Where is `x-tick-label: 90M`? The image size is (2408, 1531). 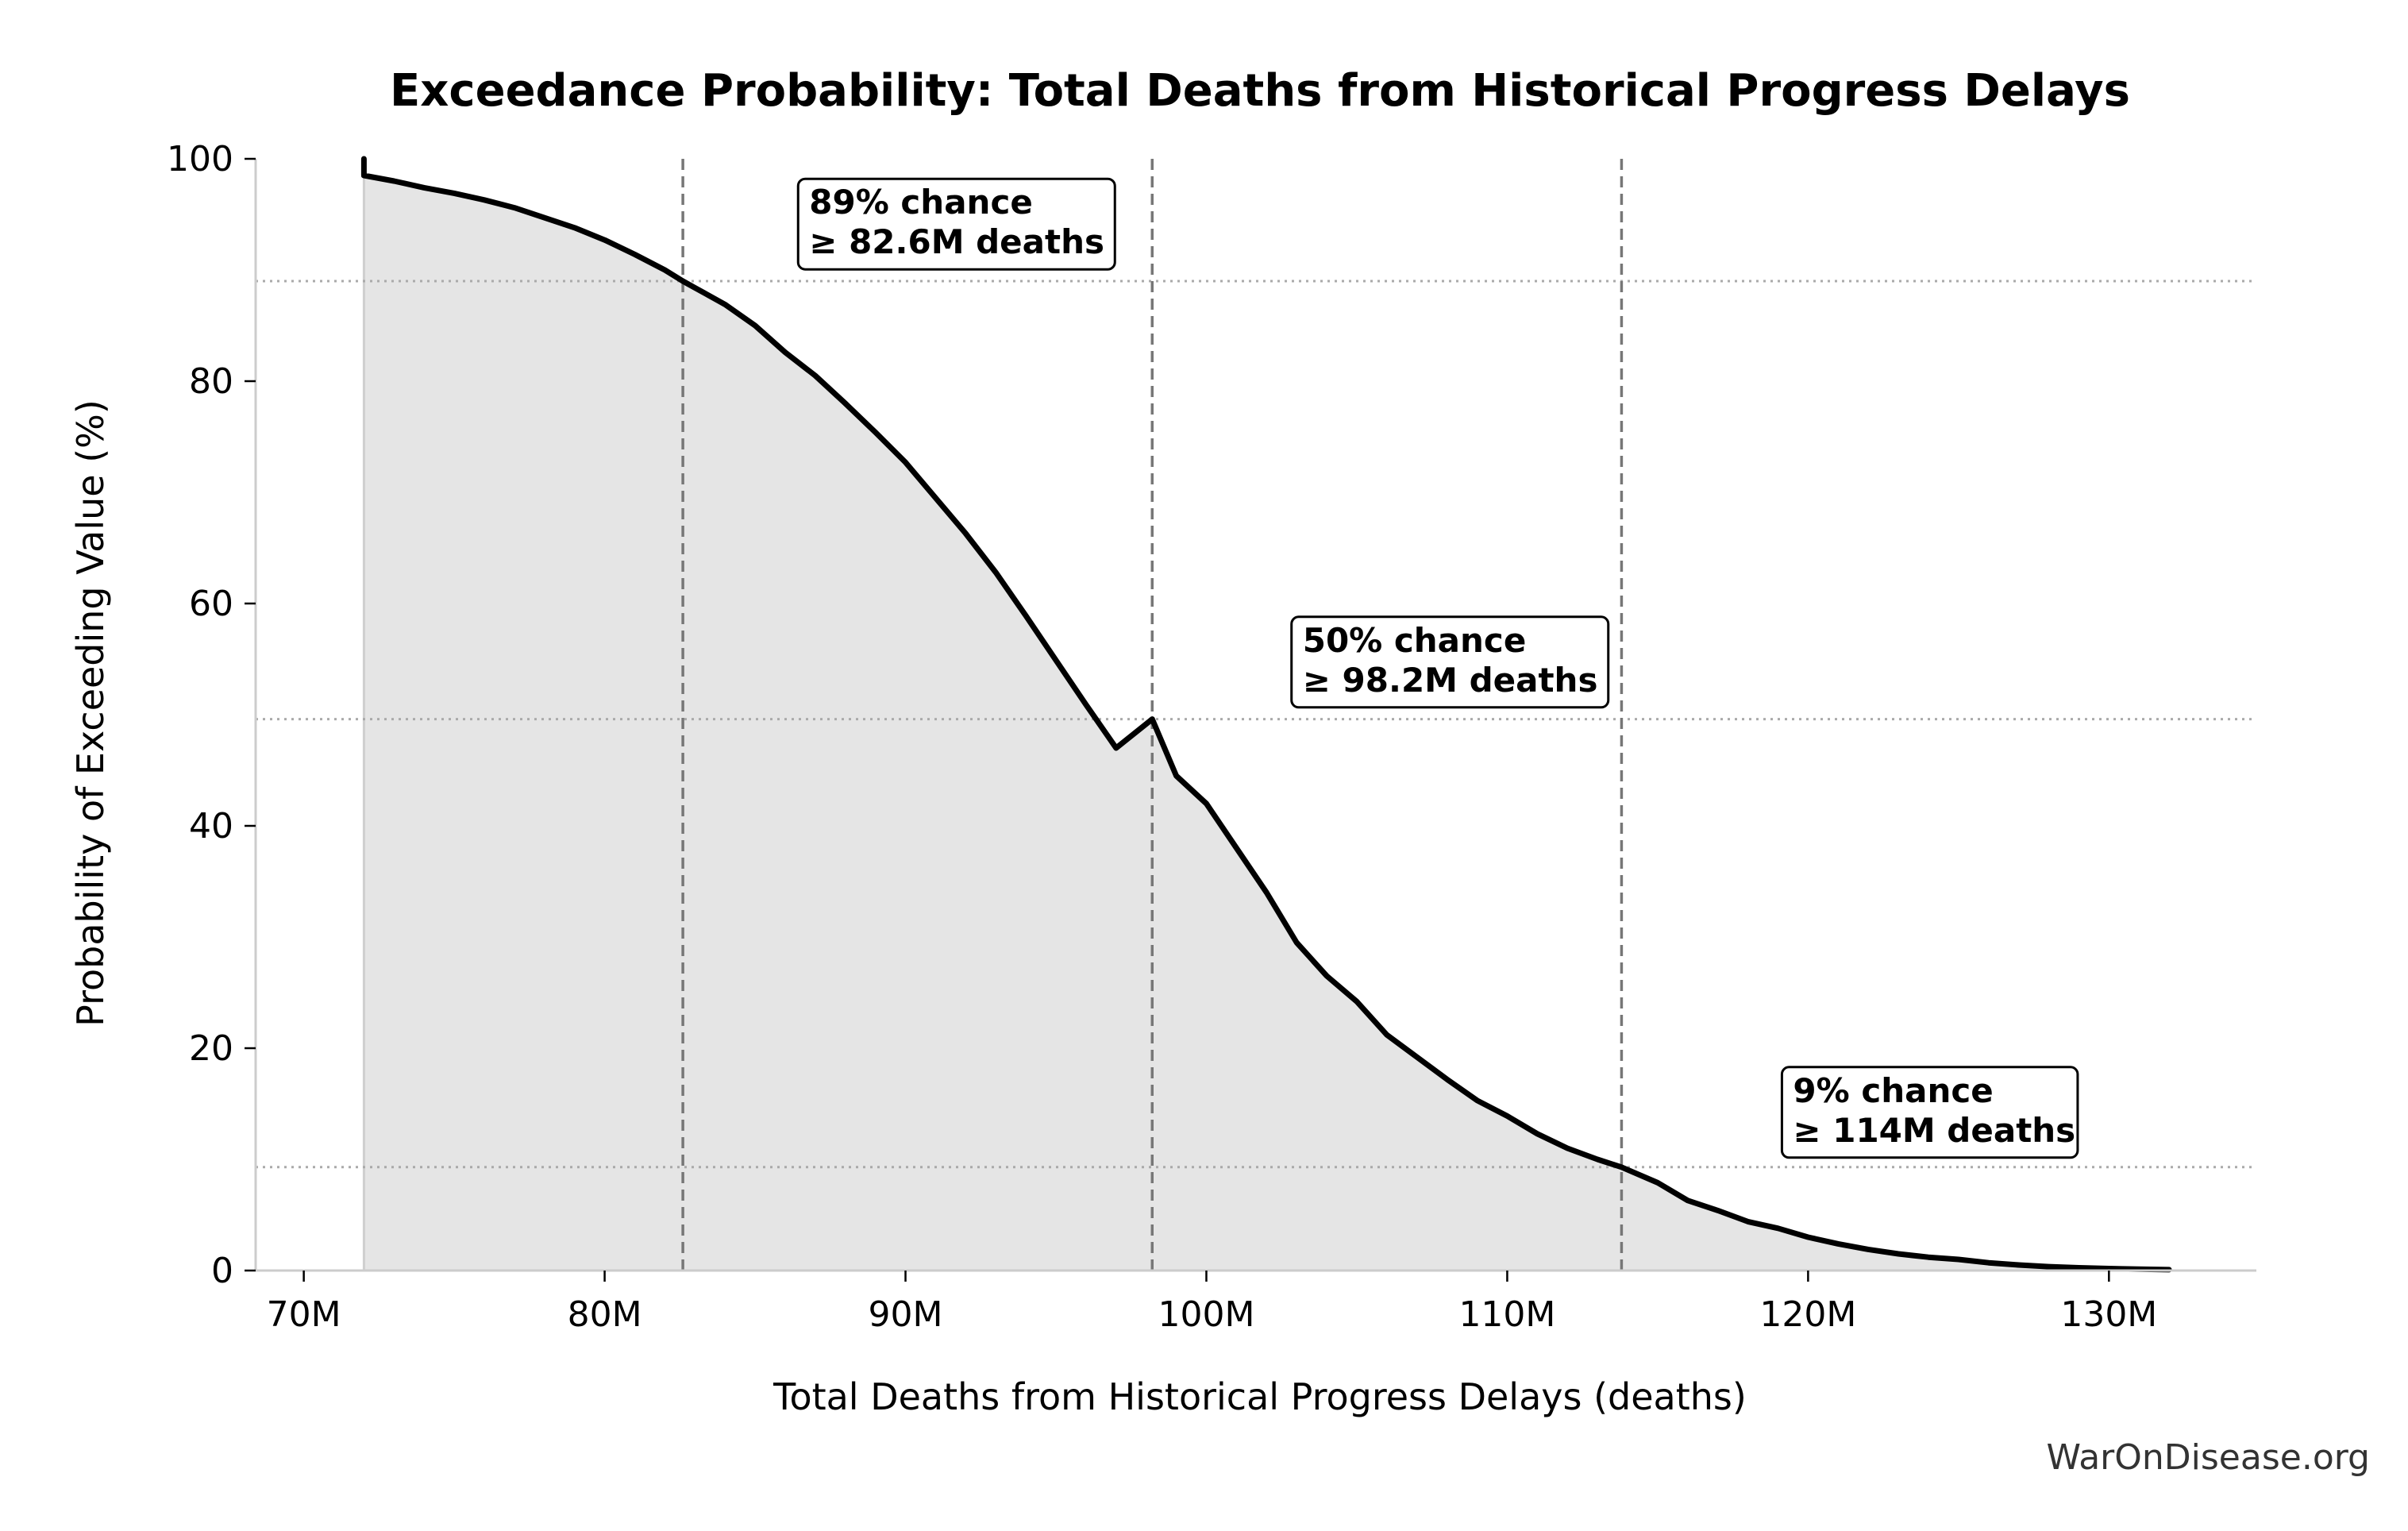 x-tick-label: 90M is located at coordinates (906, 1314).